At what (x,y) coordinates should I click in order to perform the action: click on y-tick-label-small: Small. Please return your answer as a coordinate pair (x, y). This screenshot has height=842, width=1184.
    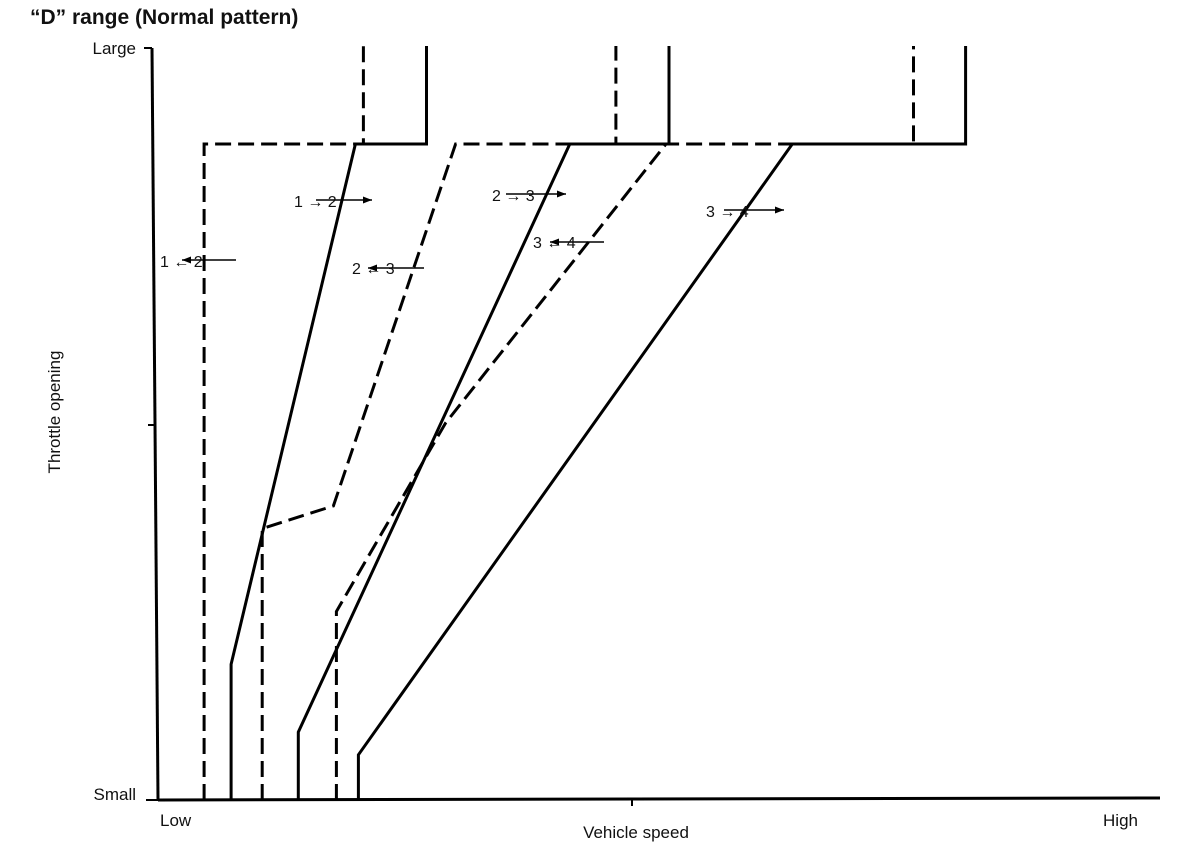
    Looking at the image, I should click on (114, 794).